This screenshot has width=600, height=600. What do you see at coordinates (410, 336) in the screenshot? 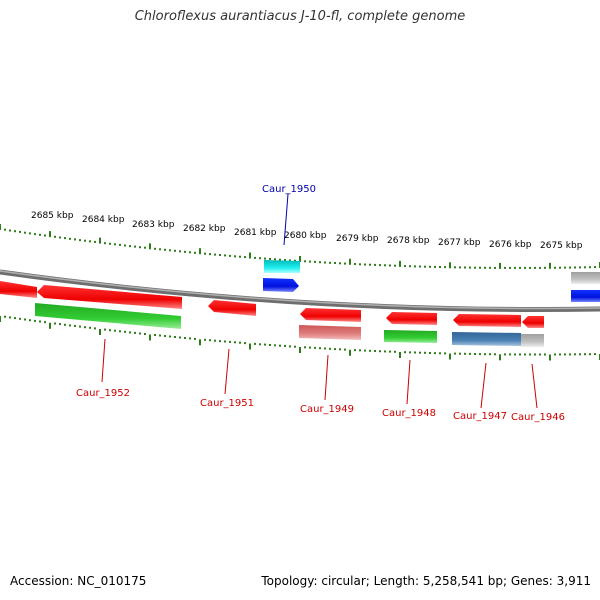
I see `gene-caur-1948-cog` at bounding box center [410, 336].